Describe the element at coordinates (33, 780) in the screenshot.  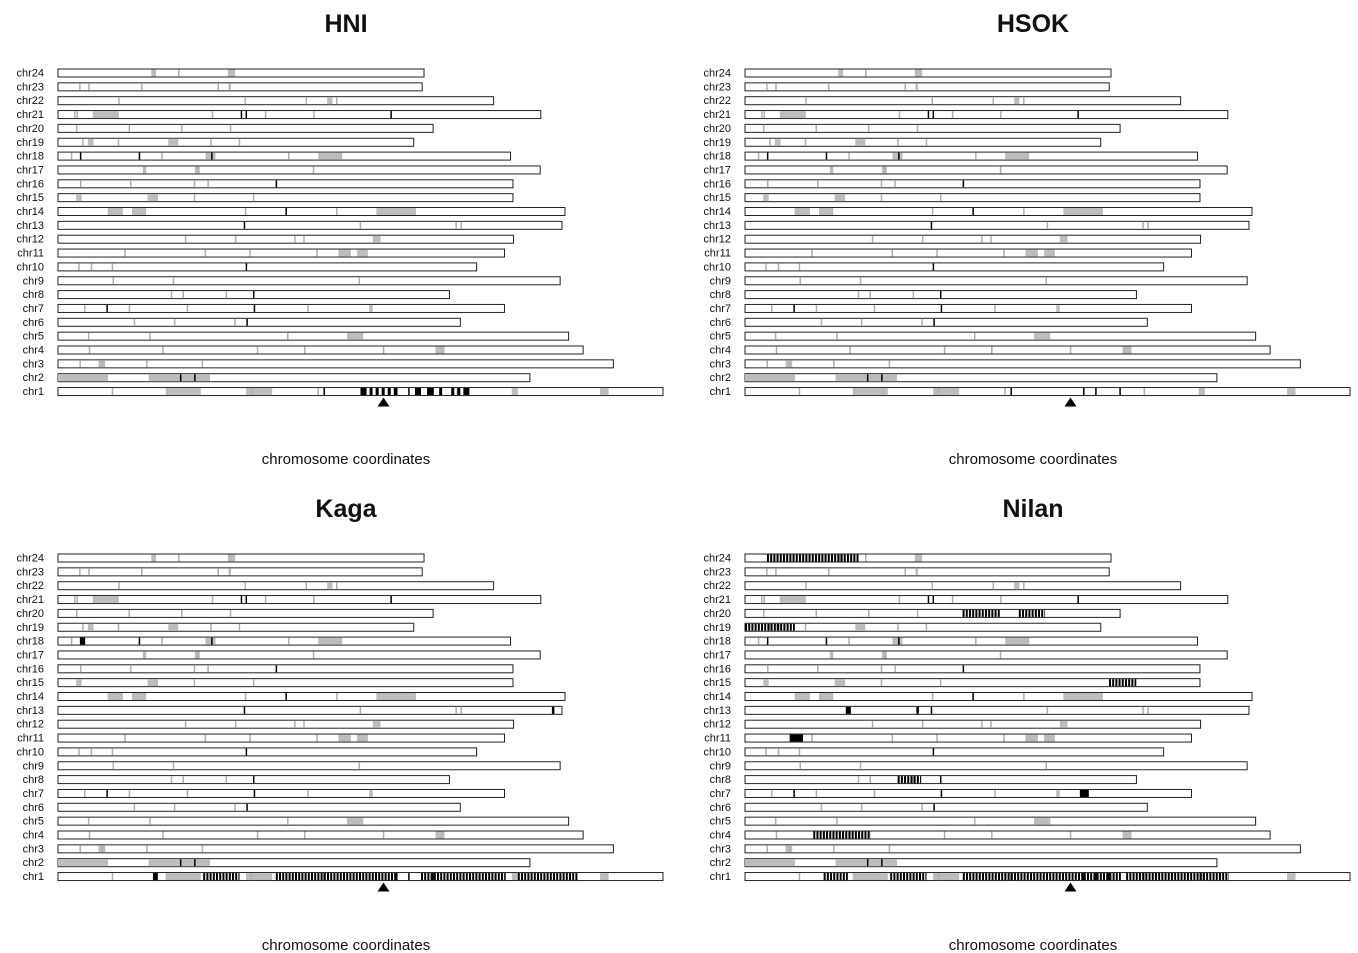
I see `chromosome-label: chr8` at that location.